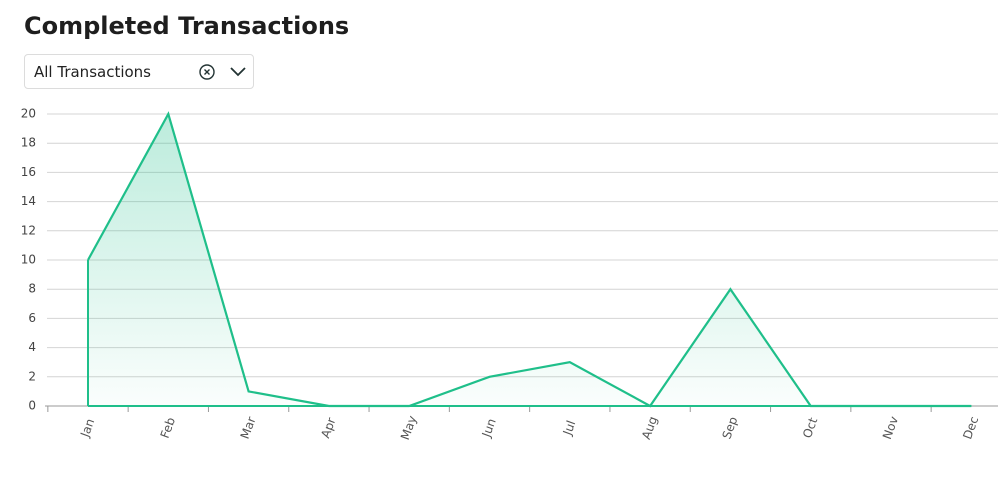  Describe the element at coordinates (248, 428) in the screenshot. I see `x-tick-label: Mar` at that location.